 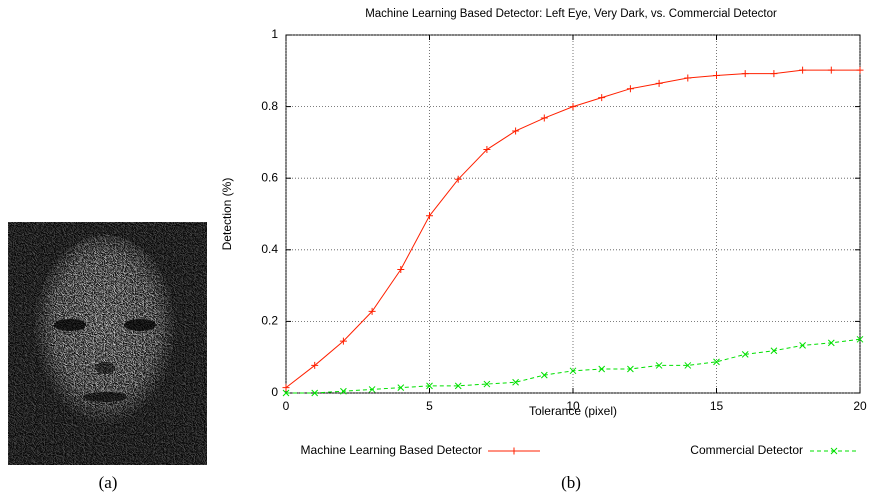 I want to click on y-tick-label: 1, so click(x=274, y=34).